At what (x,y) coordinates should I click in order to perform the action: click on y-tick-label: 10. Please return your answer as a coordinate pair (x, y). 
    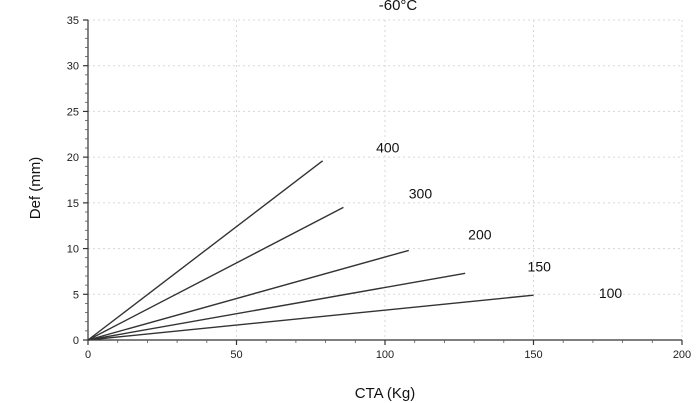
    Looking at the image, I should click on (73, 250).